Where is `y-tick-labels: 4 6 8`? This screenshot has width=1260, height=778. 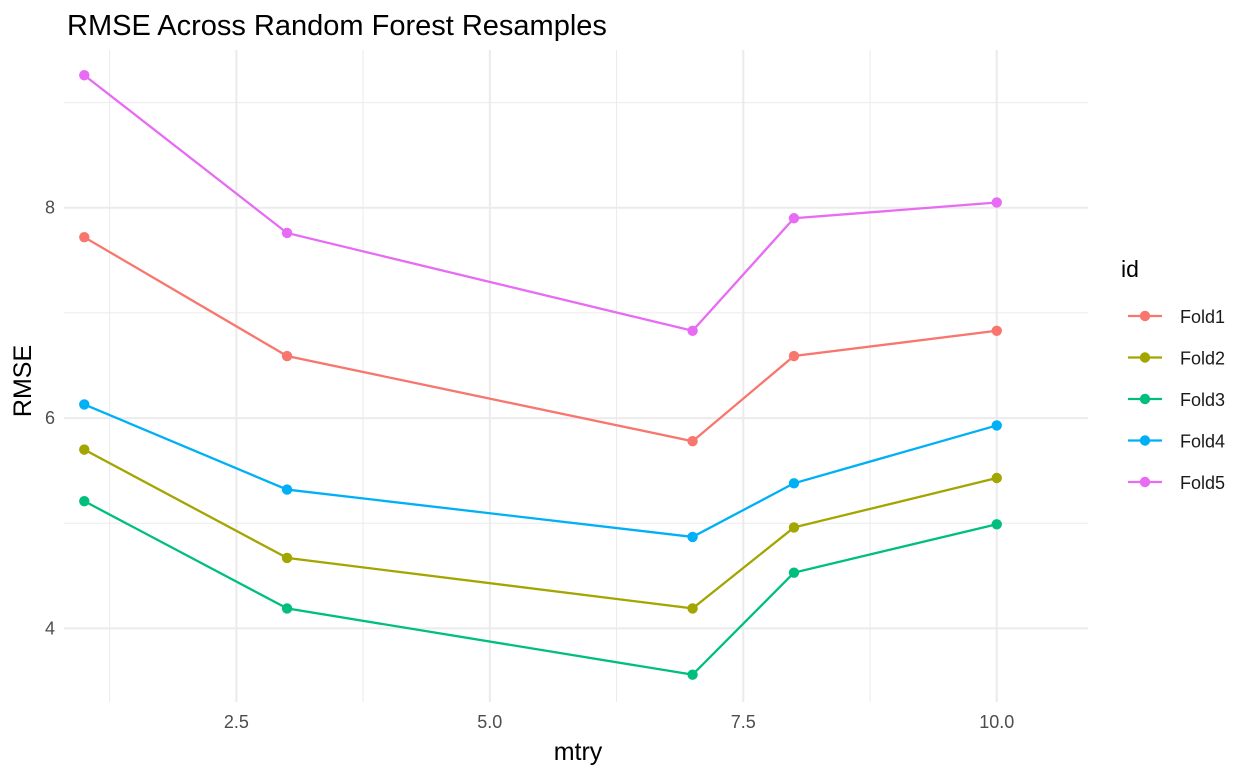 y-tick-labels: 4 6 8 is located at coordinates (50, 418).